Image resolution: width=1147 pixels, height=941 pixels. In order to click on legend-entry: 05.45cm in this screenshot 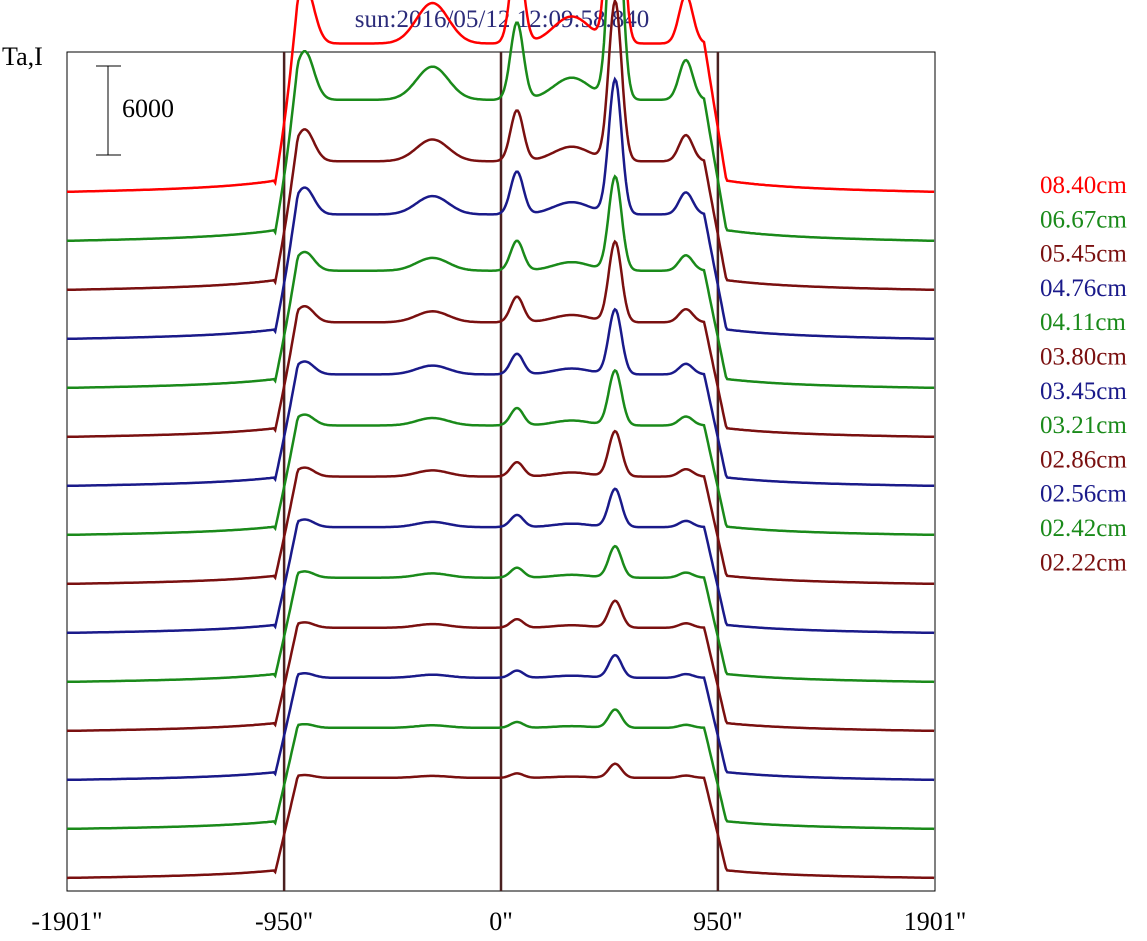, I will do `click(1083, 254)`.